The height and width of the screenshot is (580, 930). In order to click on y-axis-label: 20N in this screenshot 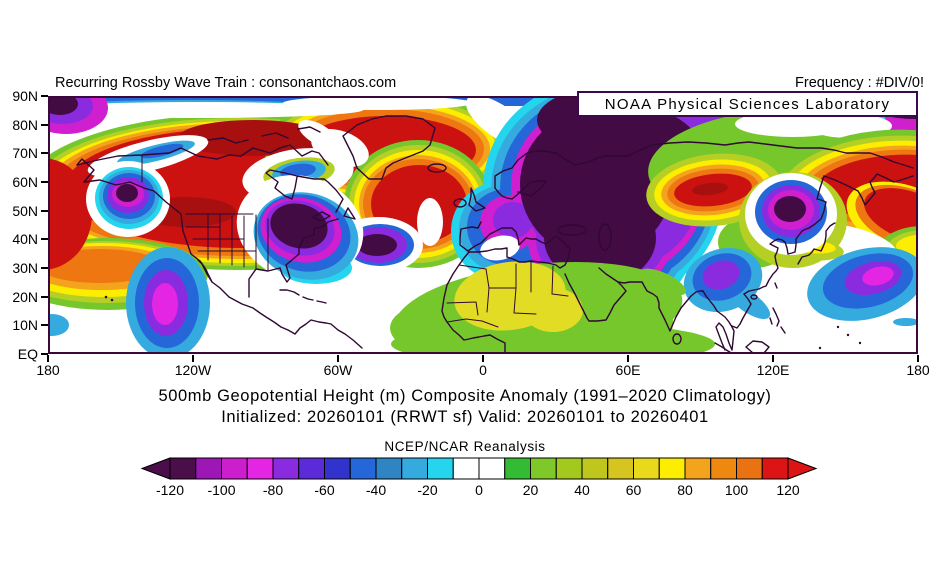, I will do `click(25, 296)`.